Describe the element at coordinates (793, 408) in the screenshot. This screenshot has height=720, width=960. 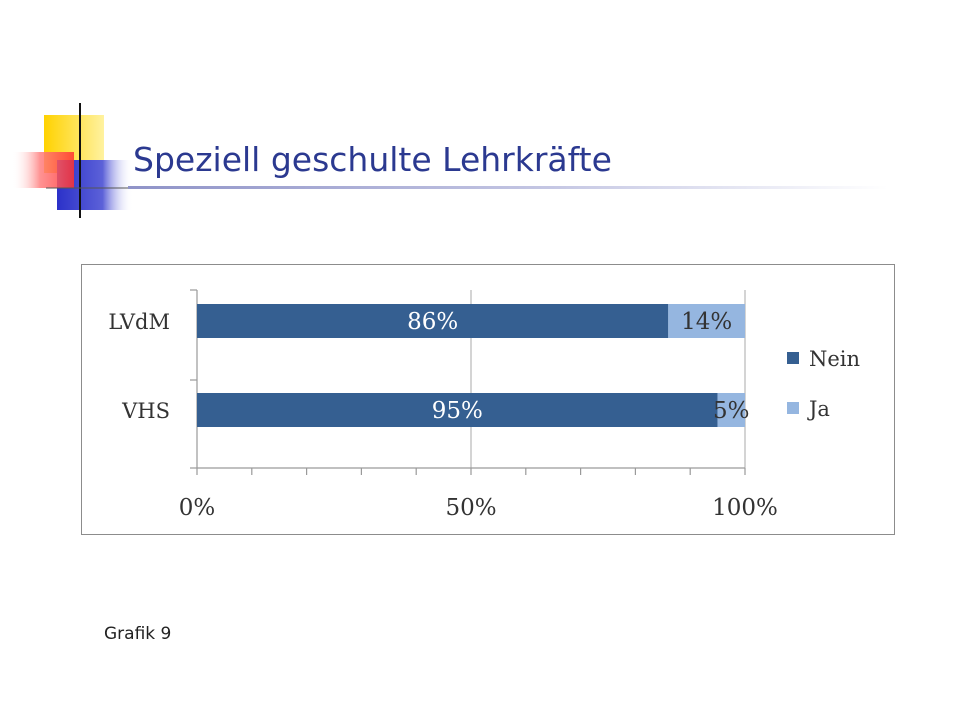
I see `legend-swatch-ja` at that location.